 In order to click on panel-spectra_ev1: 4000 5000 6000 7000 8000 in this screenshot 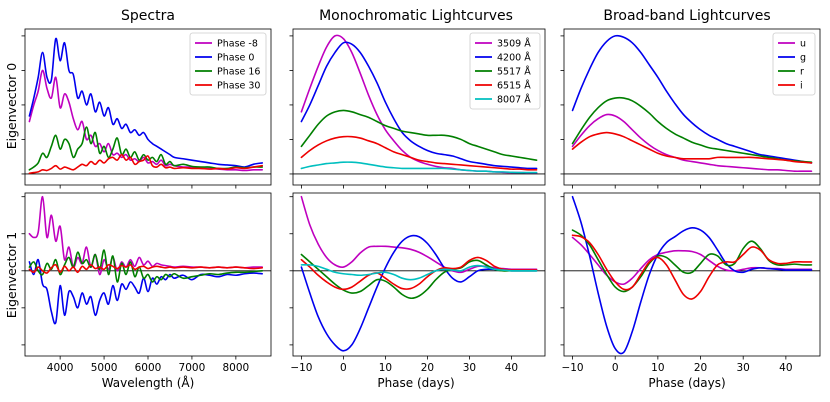, I will do `click(146, 283)`.